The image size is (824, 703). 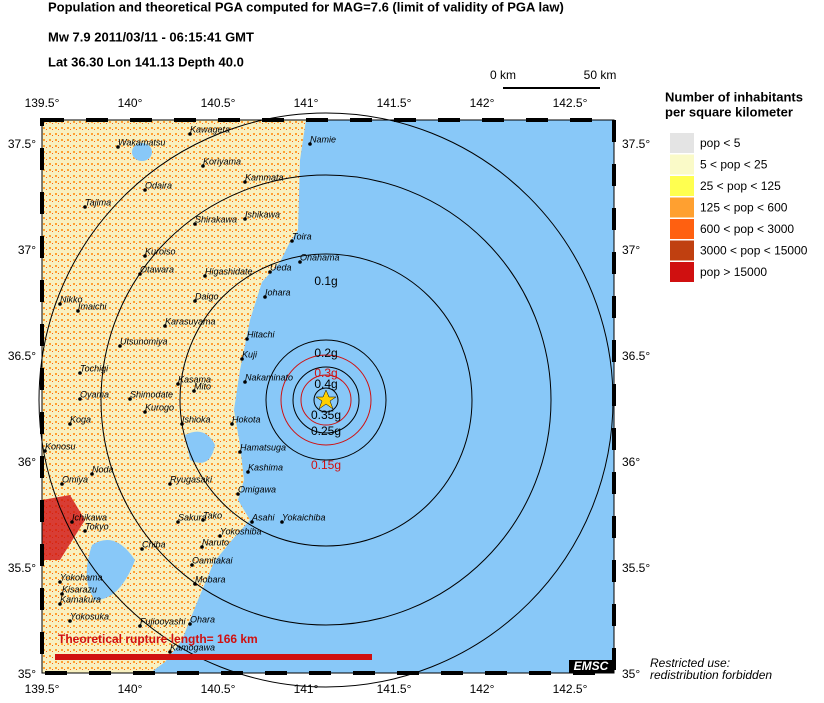 What do you see at coordinates (196, 419) in the screenshot?
I see `city-label: Ishioka` at bounding box center [196, 419].